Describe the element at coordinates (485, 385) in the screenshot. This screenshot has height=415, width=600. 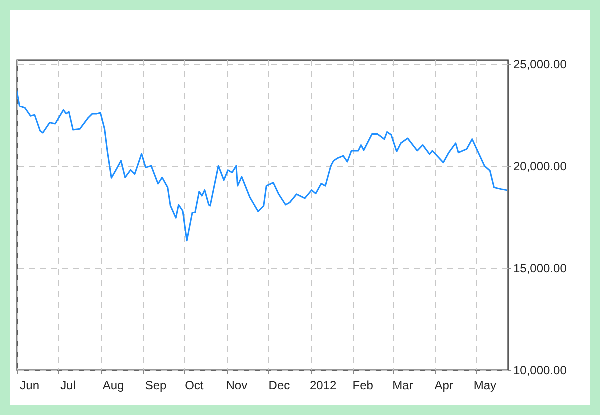
I see `x-tick-label: May` at that location.